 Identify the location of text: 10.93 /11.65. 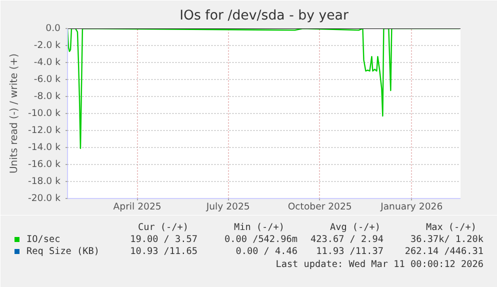
(164, 251).